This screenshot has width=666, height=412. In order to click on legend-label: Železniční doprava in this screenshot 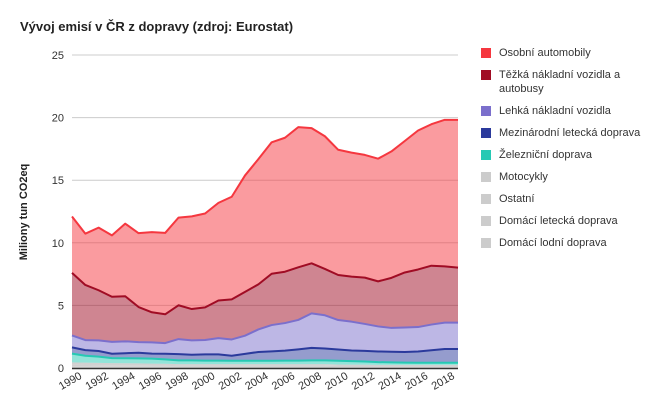, I will do `click(545, 155)`.